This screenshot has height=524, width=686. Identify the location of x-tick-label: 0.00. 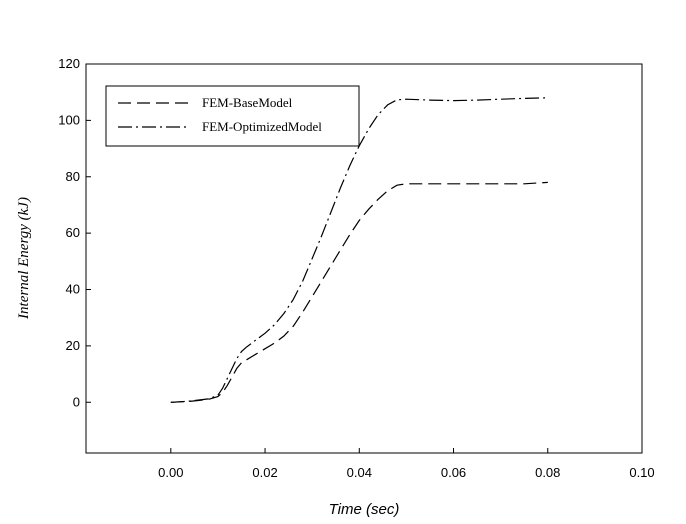
(170, 472).